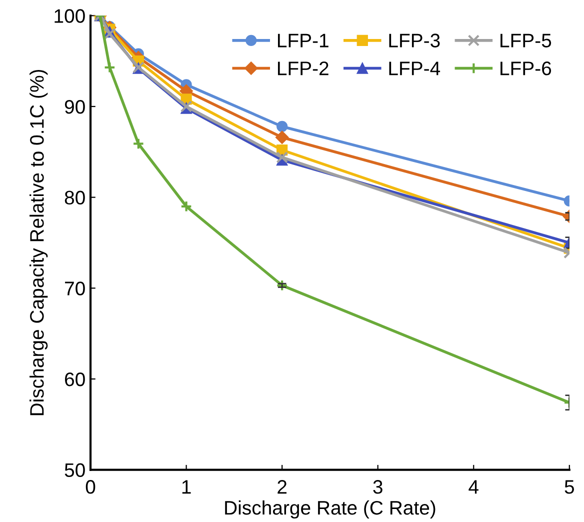 This screenshot has width=584, height=522. What do you see at coordinates (74, 197) in the screenshot?
I see `y-tick-label: 80` at bounding box center [74, 197].